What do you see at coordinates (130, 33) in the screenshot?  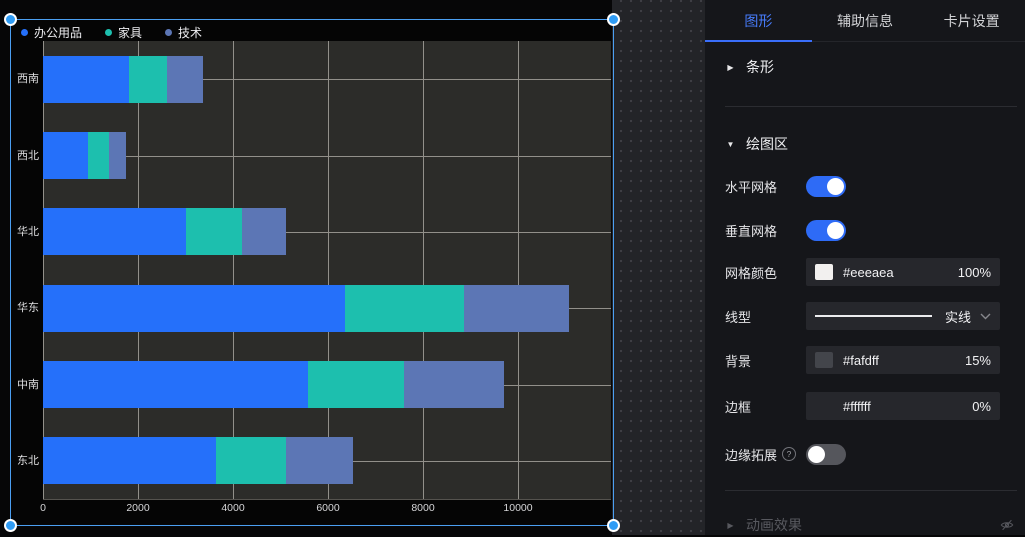 I see `legend-label: 家具` at bounding box center [130, 33].